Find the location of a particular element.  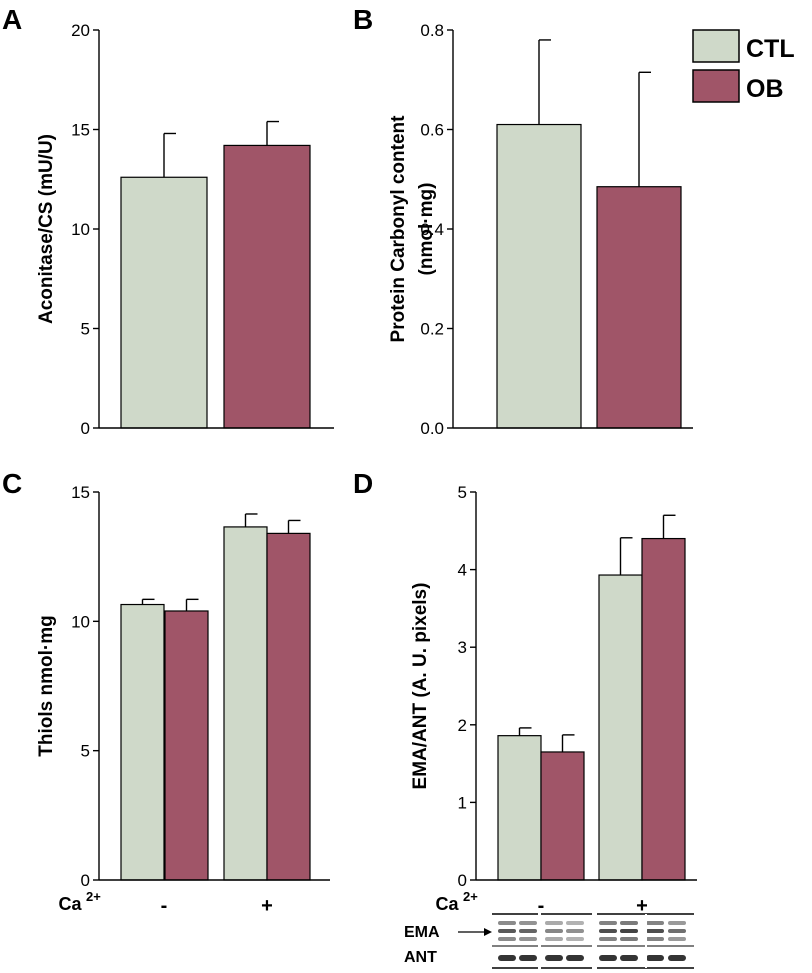

category-label-c-1: + is located at coordinates (267, 906).